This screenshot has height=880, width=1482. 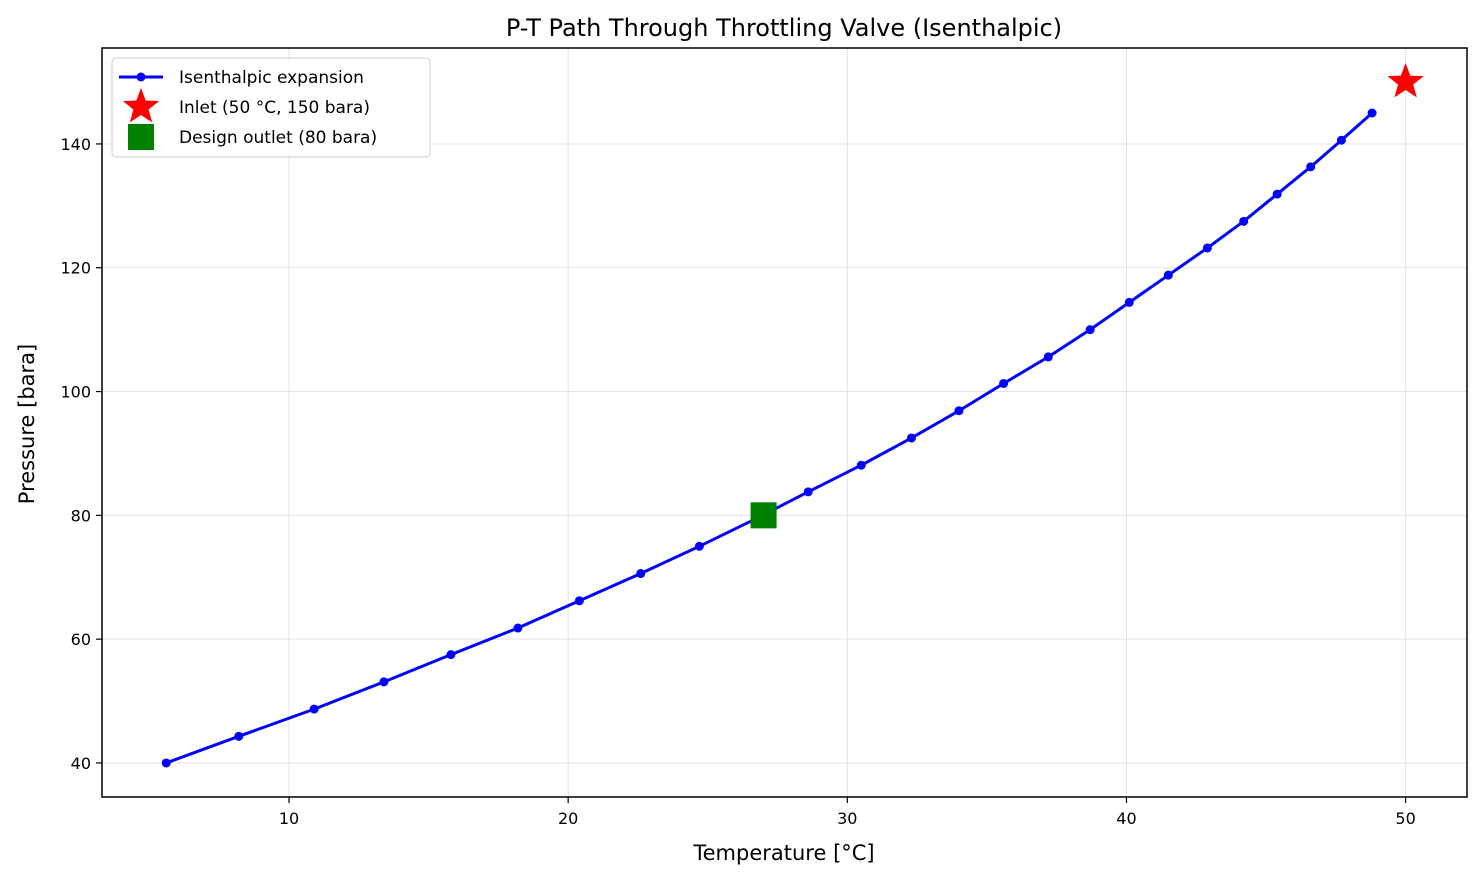 What do you see at coordinates (75, 268) in the screenshot?
I see `y-tick-label: 120` at bounding box center [75, 268].